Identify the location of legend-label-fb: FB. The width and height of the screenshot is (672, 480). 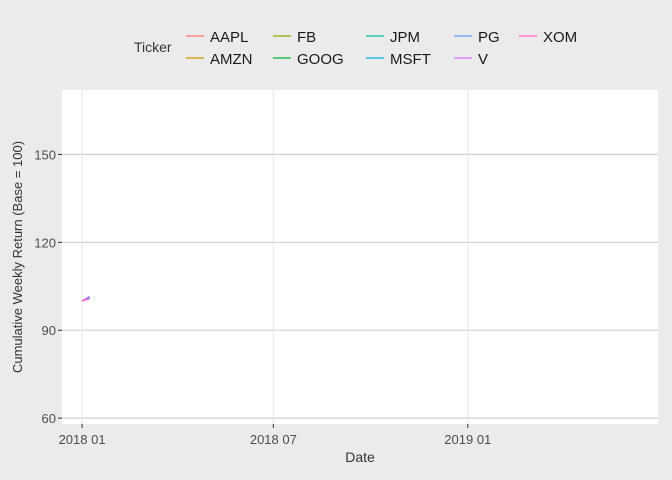
(306, 37).